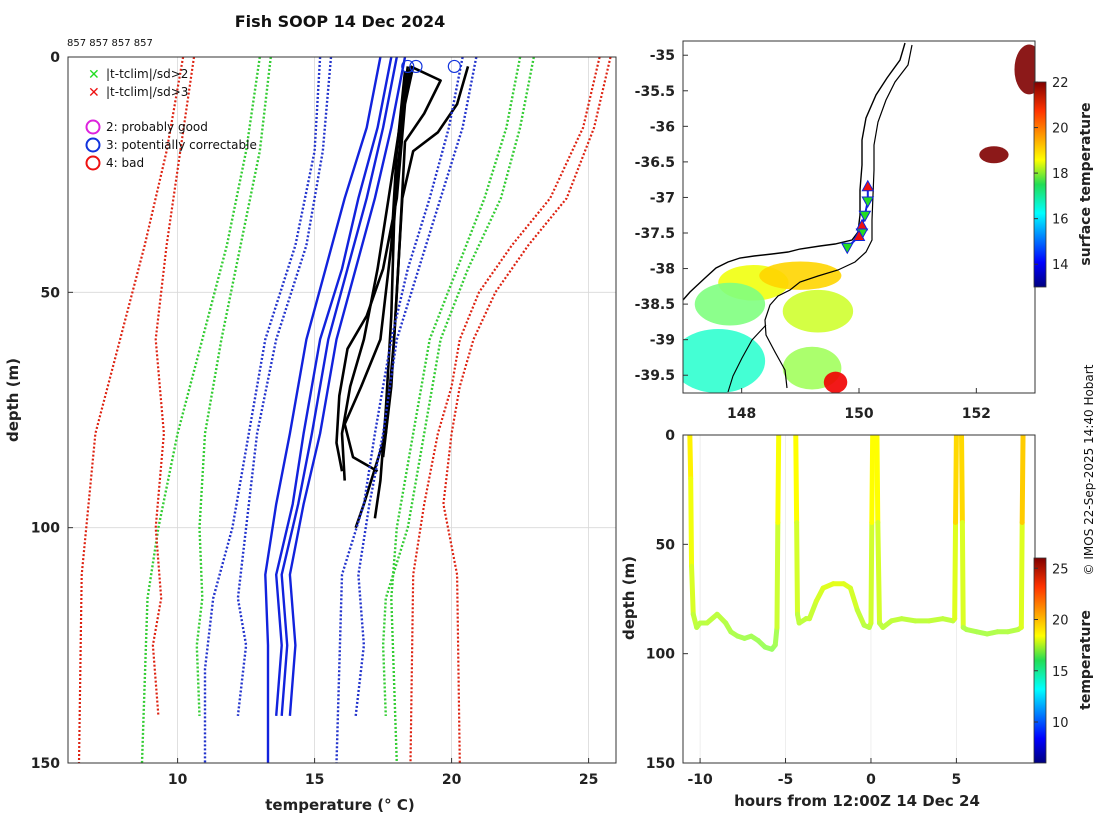  What do you see at coordinates (45, 764) in the screenshot?
I see `y-tick-label: 150` at bounding box center [45, 764].